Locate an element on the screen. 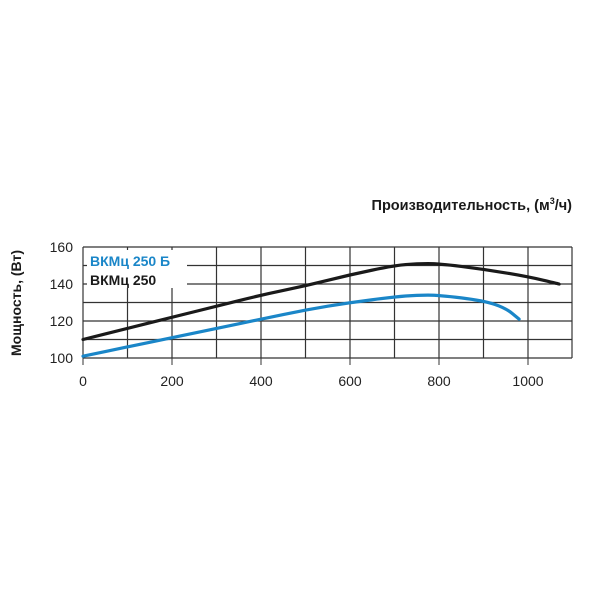 This screenshot has height=600, width=600. x-tick-label: 1000 is located at coordinates (527, 381).